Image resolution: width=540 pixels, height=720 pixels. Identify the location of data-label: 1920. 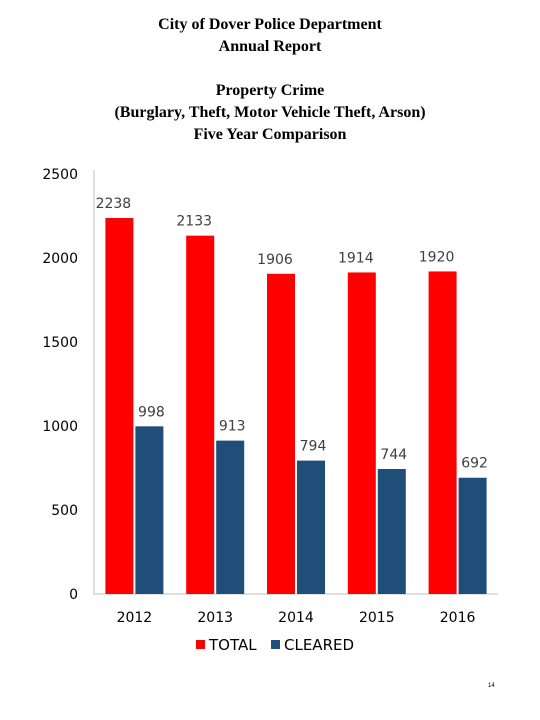
(437, 257).